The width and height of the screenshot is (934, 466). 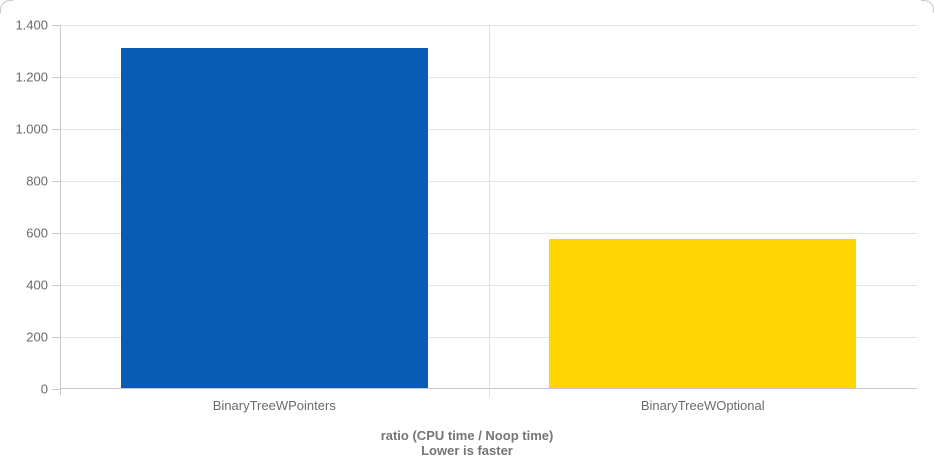 What do you see at coordinates (467, 435) in the screenshot?
I see `chart-title: ratio (CPU time / Noop time)` at bounding box center [467, 435].